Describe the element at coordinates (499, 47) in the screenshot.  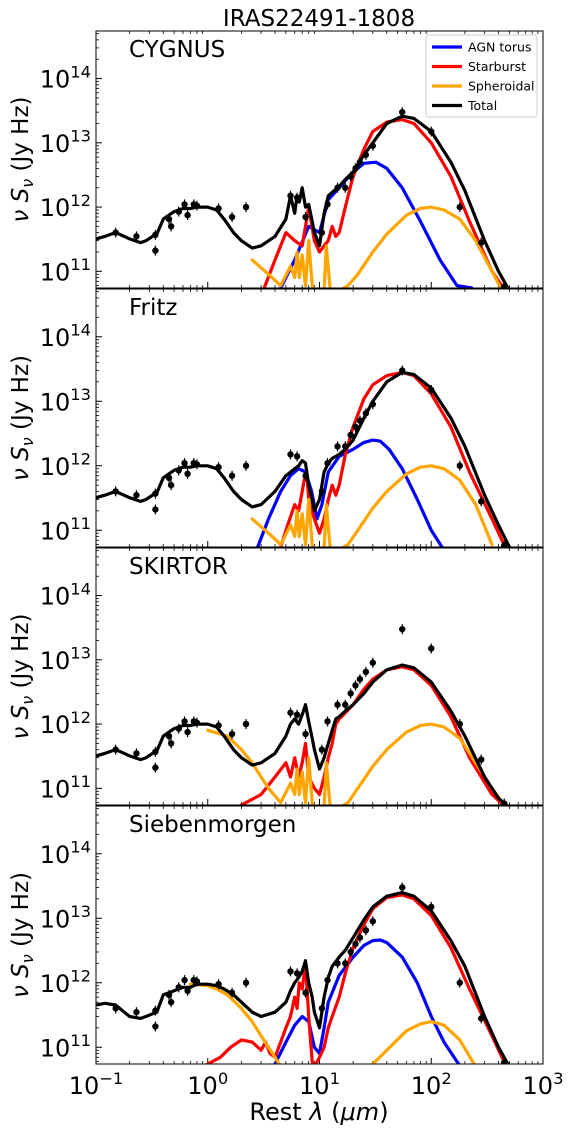
I see `legend-label: AGN torus` at that location.